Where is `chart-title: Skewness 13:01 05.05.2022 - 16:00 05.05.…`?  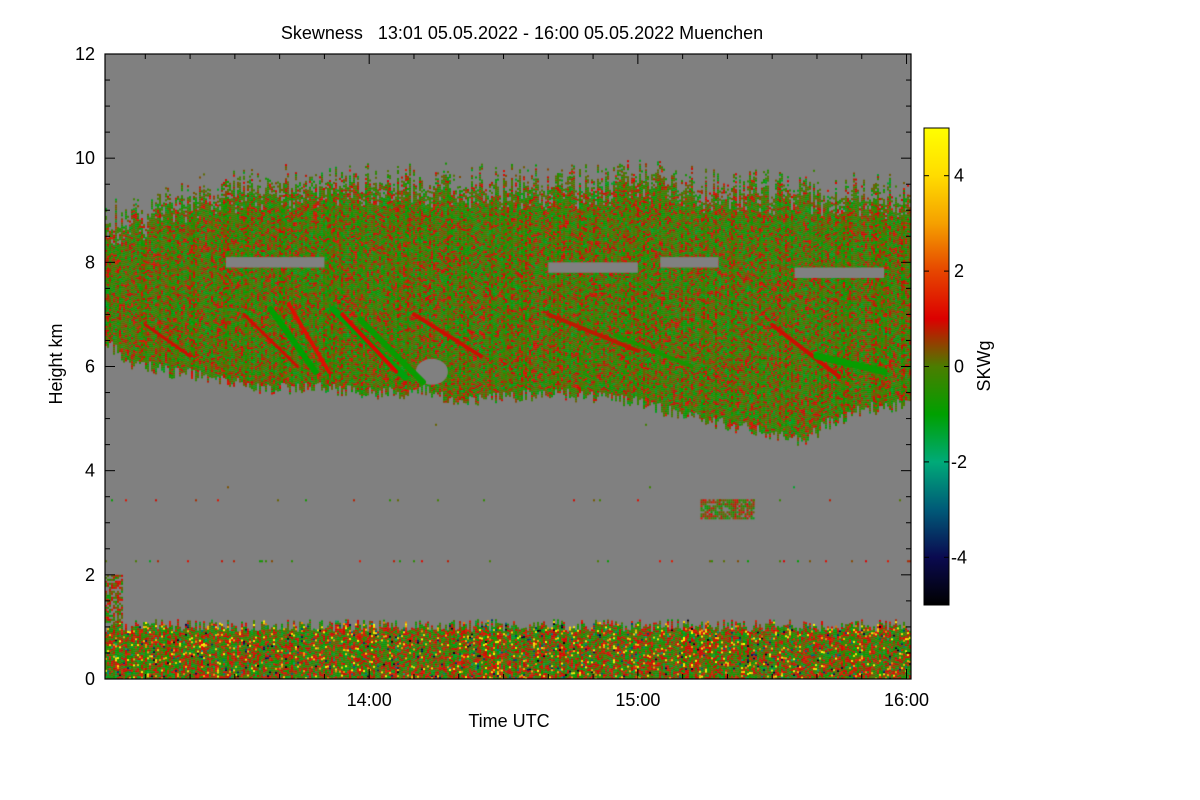 chart-title: Skewness 13:01 05.05.2022 - 16:00 05.05.… is located at coordinates (522, 33).